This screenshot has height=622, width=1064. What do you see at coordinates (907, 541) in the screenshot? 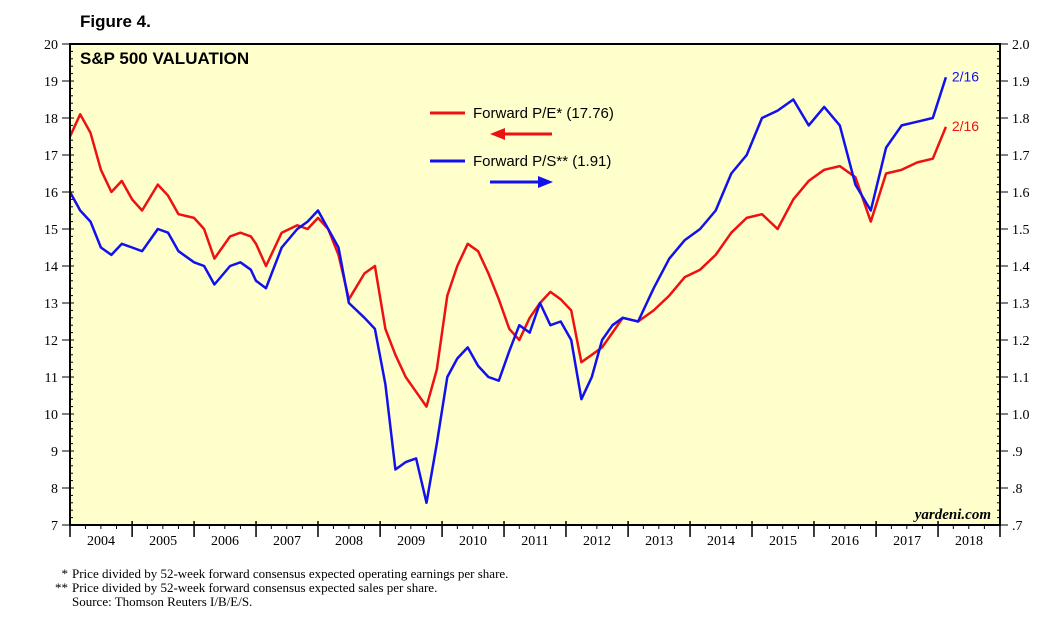
I see `x-tick-label: 2017` at bounding box center [907, 541].